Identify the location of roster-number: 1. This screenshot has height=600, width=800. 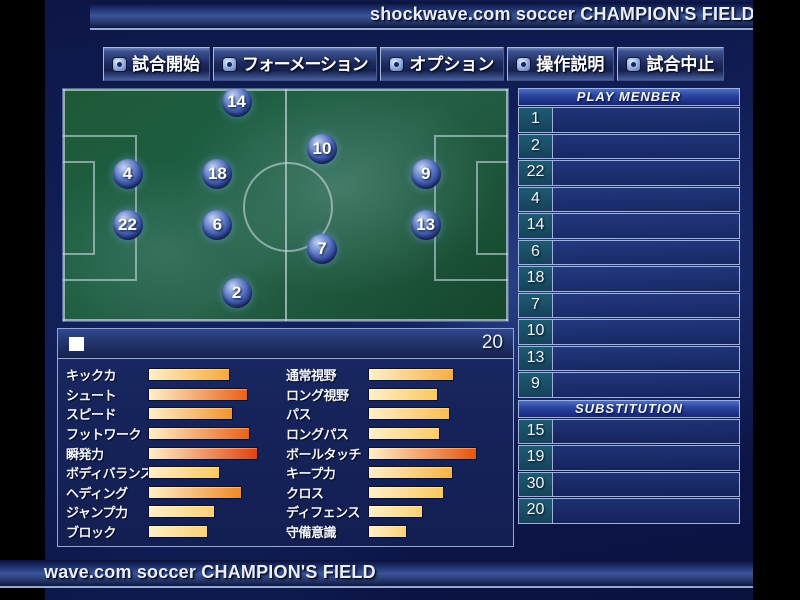
(535, 120).